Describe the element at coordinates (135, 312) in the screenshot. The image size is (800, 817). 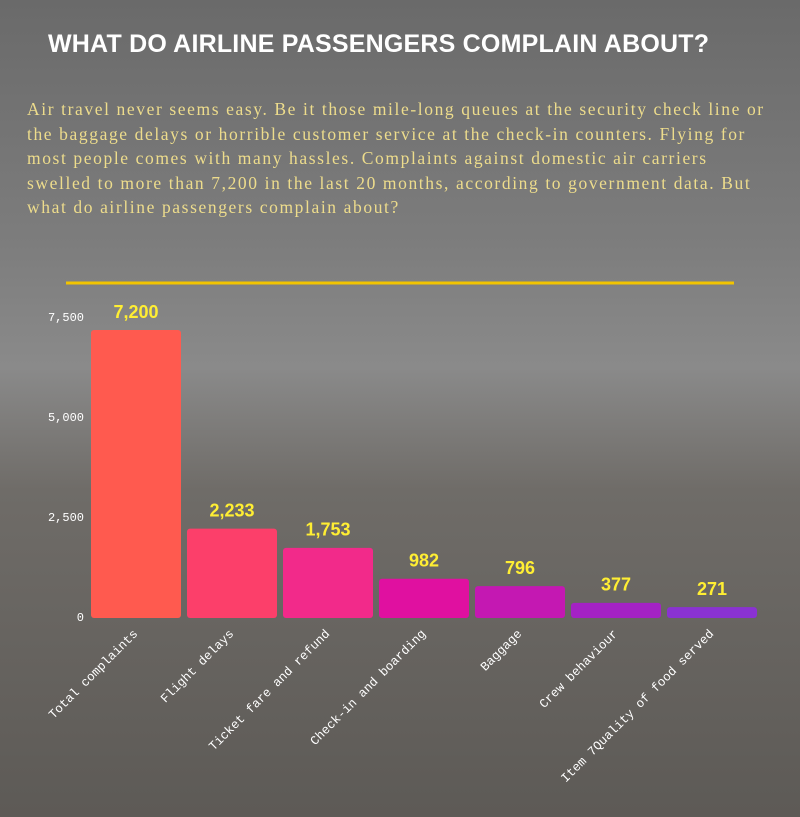
I see `value-label: 7,200` at that location.